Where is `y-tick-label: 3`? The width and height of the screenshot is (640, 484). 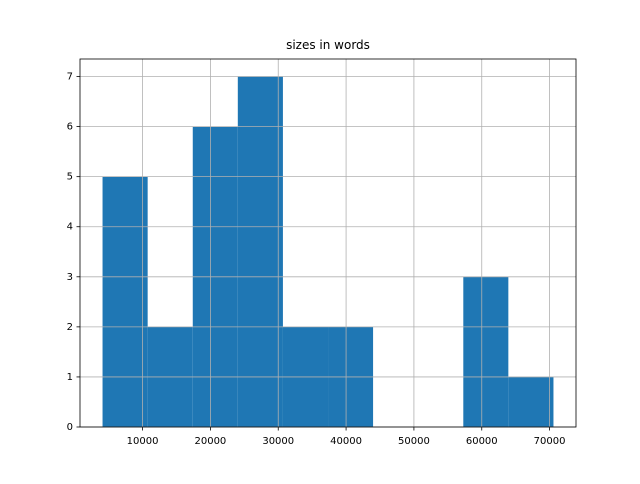
y-tick-label: 3 is located at coordinates (70, 277).